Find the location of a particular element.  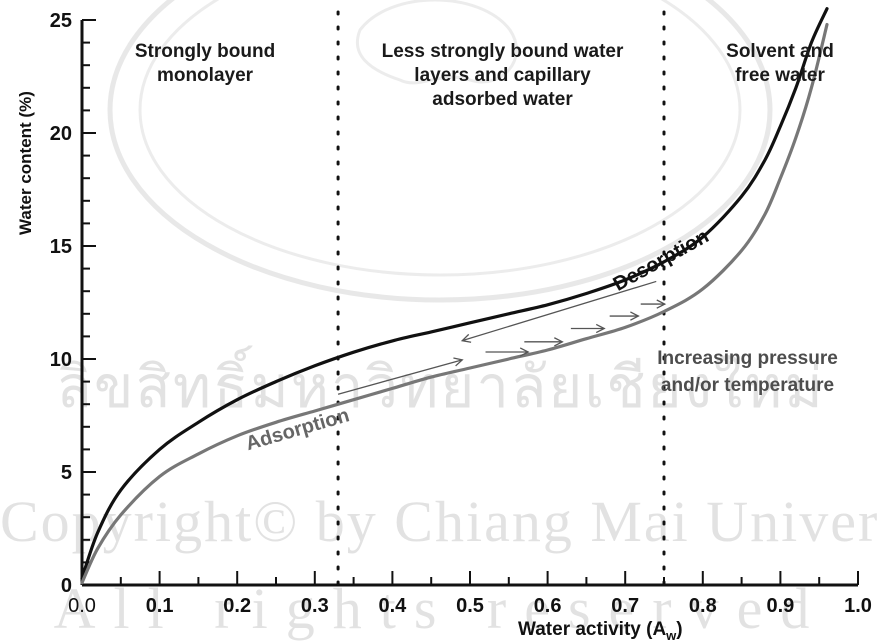

desorption-arrow is located at coordinates (559, 311).